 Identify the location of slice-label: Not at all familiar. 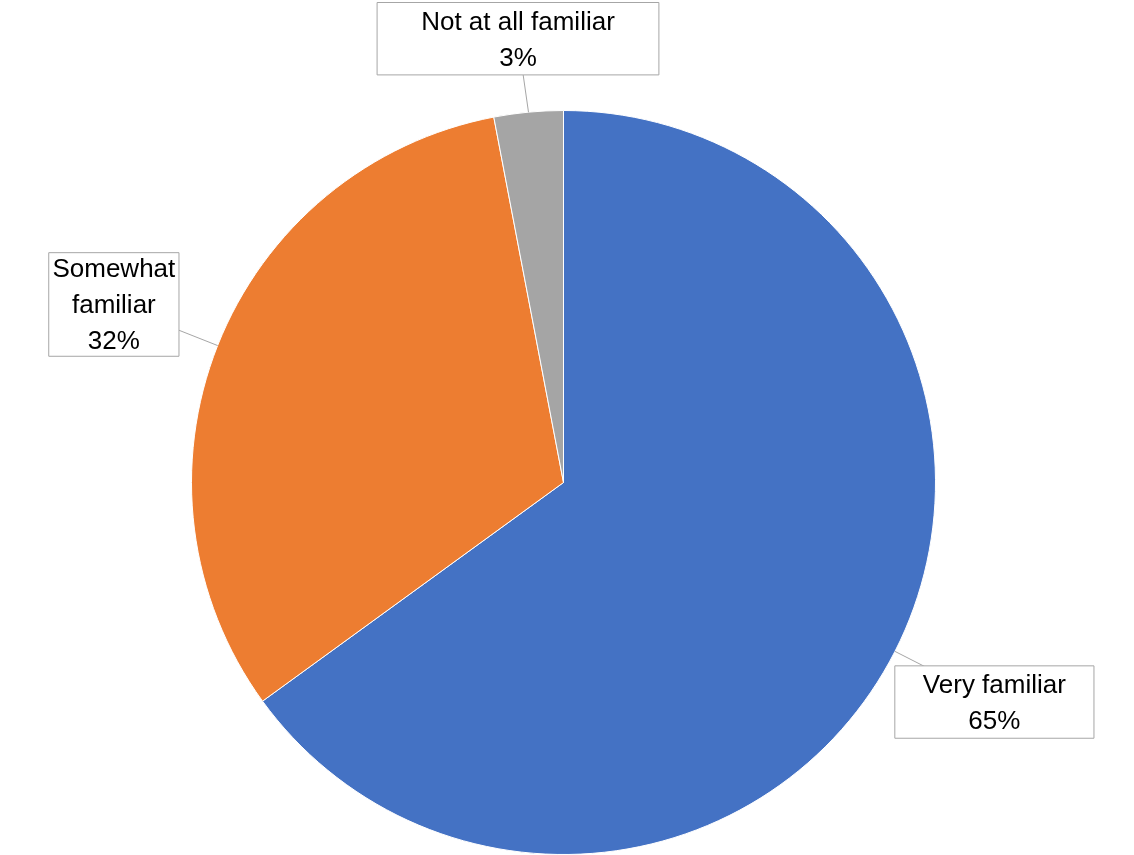
(518, 20).